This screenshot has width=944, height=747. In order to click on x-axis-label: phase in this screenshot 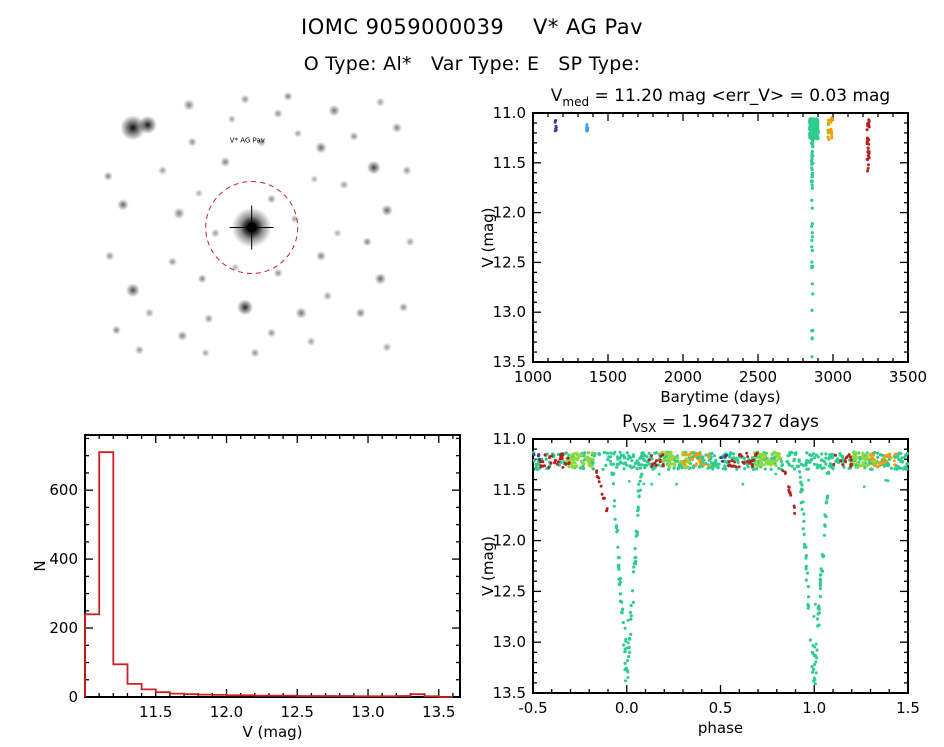, I will do `click(720, 728)`.